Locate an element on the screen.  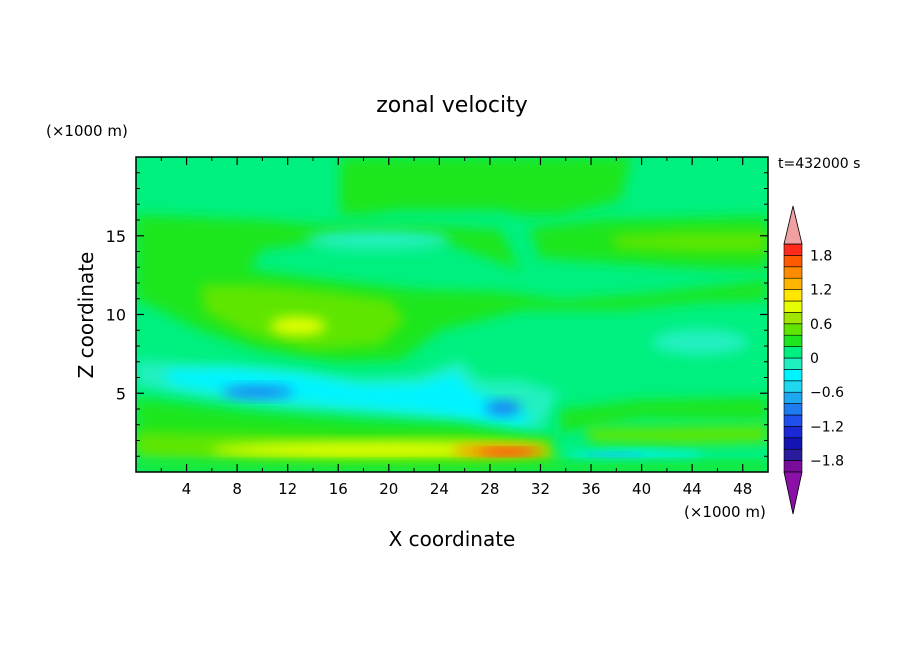
colorbar-under-arrow is located at coordinates (793, 493).